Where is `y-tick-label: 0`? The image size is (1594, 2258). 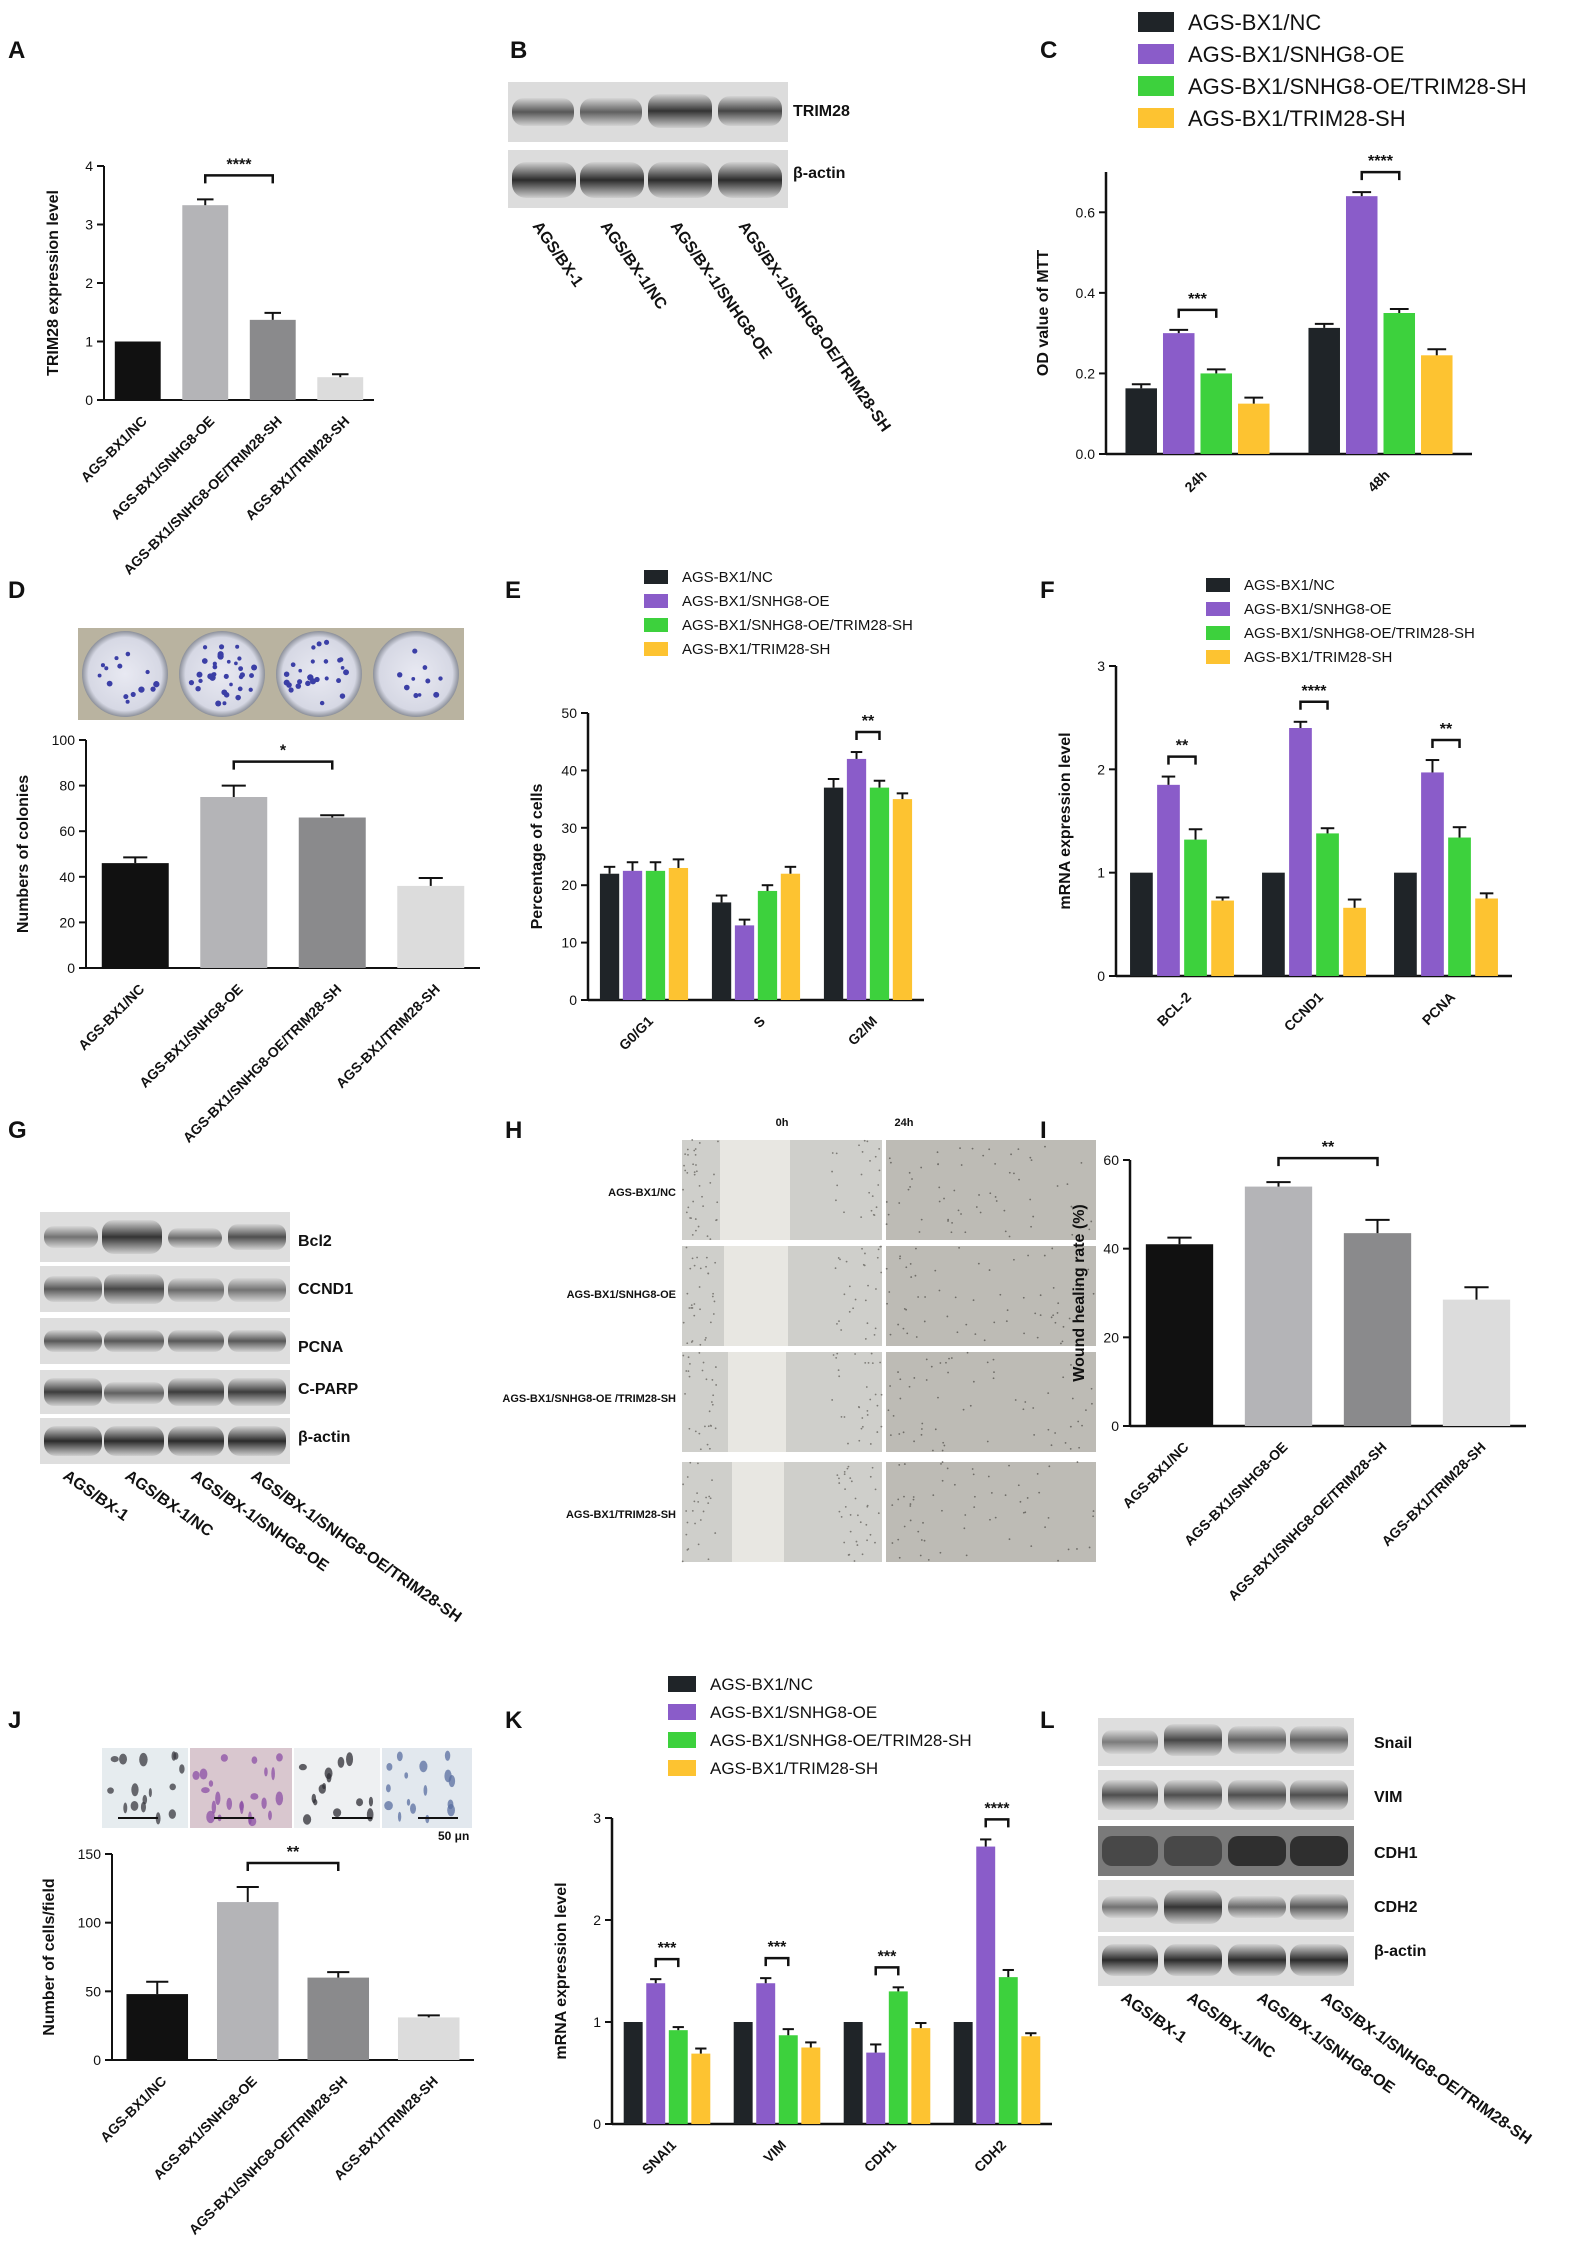
y-tick-label: 0 is located at coordinates (1101, 976).